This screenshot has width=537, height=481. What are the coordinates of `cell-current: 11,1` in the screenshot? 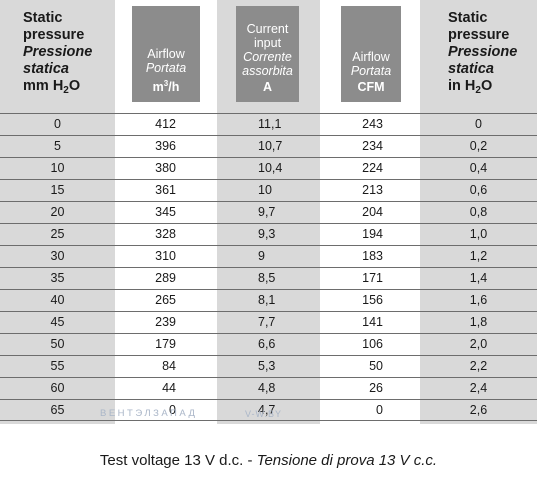 It's located at (270, 124).